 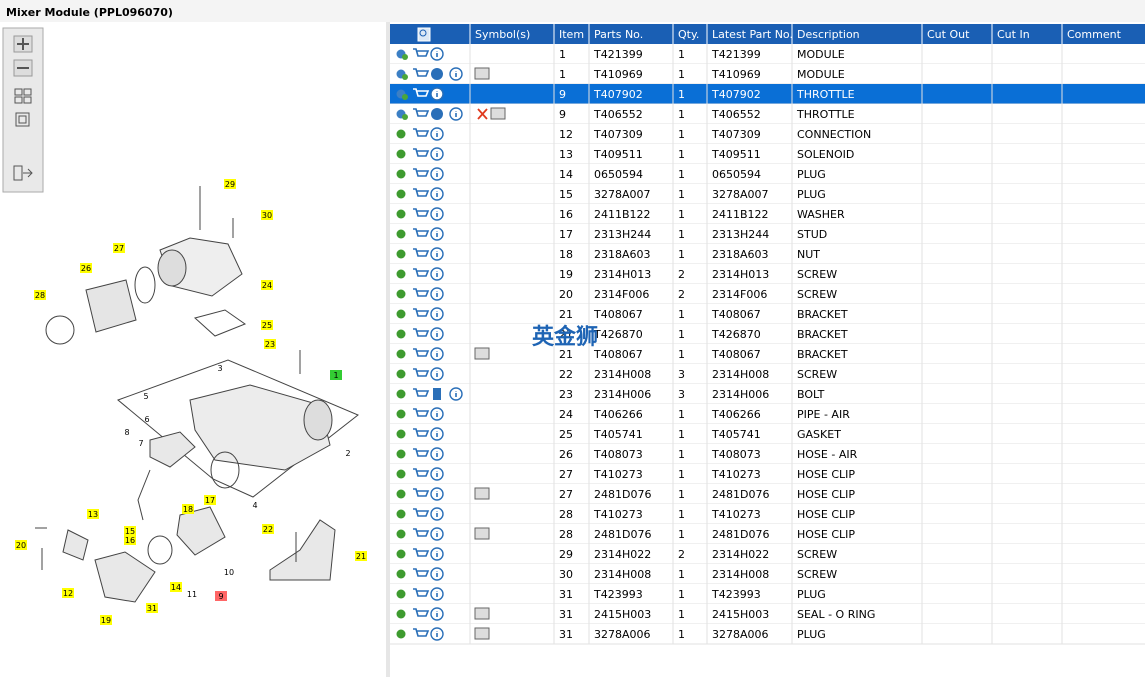 What do you see at coordinates (210, 500) in the screenshot?
I see `callout-label: 17` at bounding box center [210, 500].